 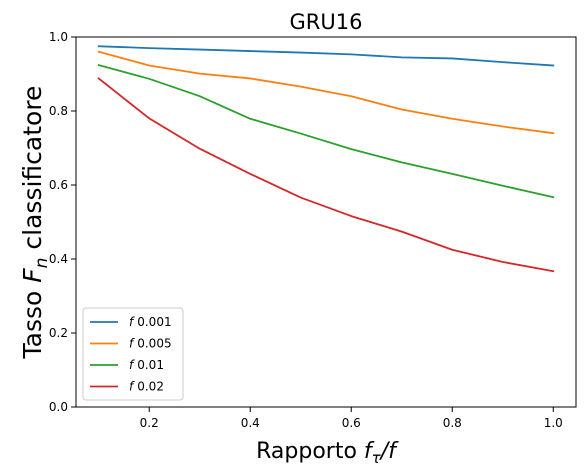 I want to click on legend-label-value: 0.001, so click(x=154, y=322).